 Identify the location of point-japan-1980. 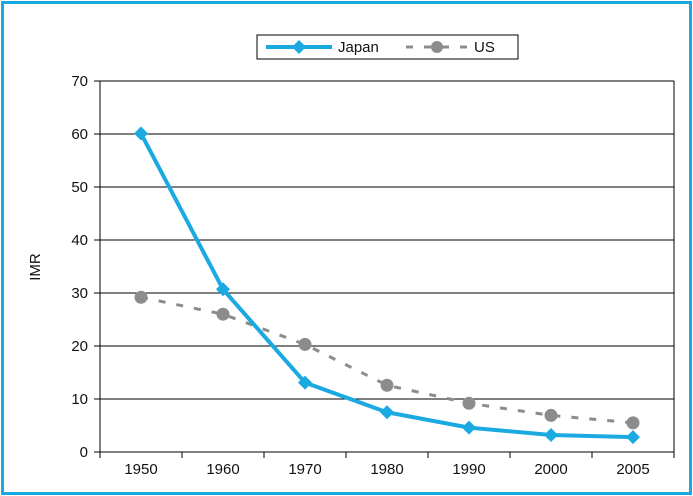
(387, 412).